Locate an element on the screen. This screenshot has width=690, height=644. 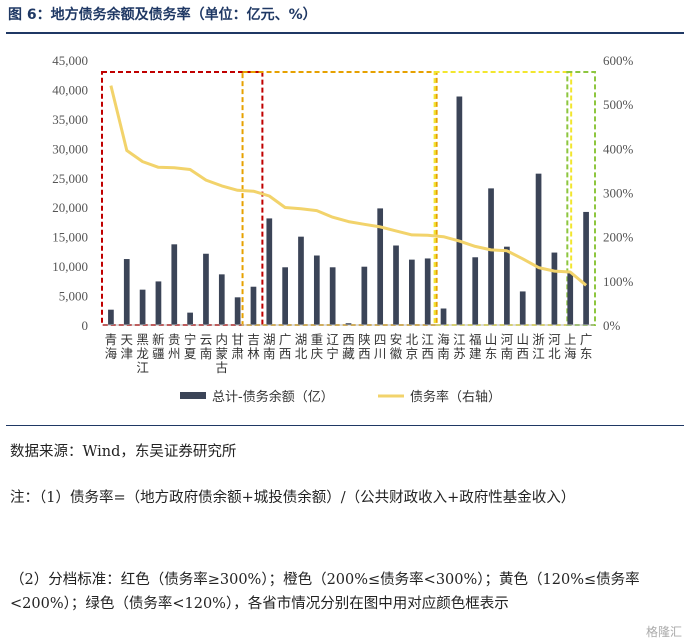
x-tick-label: 安徽 is located at coordinates (396, 346).